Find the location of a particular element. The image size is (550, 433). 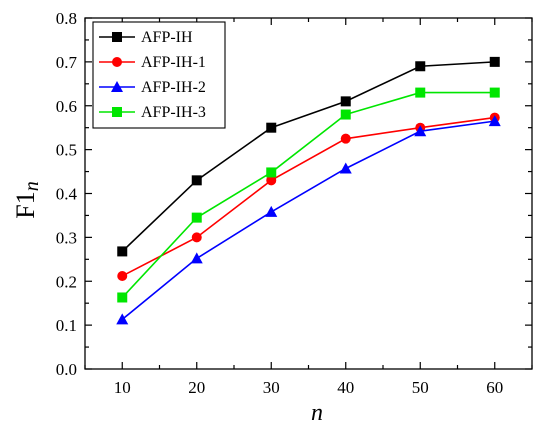

legend-label: AFP-IH-1 is located at coordinates (173, 62).